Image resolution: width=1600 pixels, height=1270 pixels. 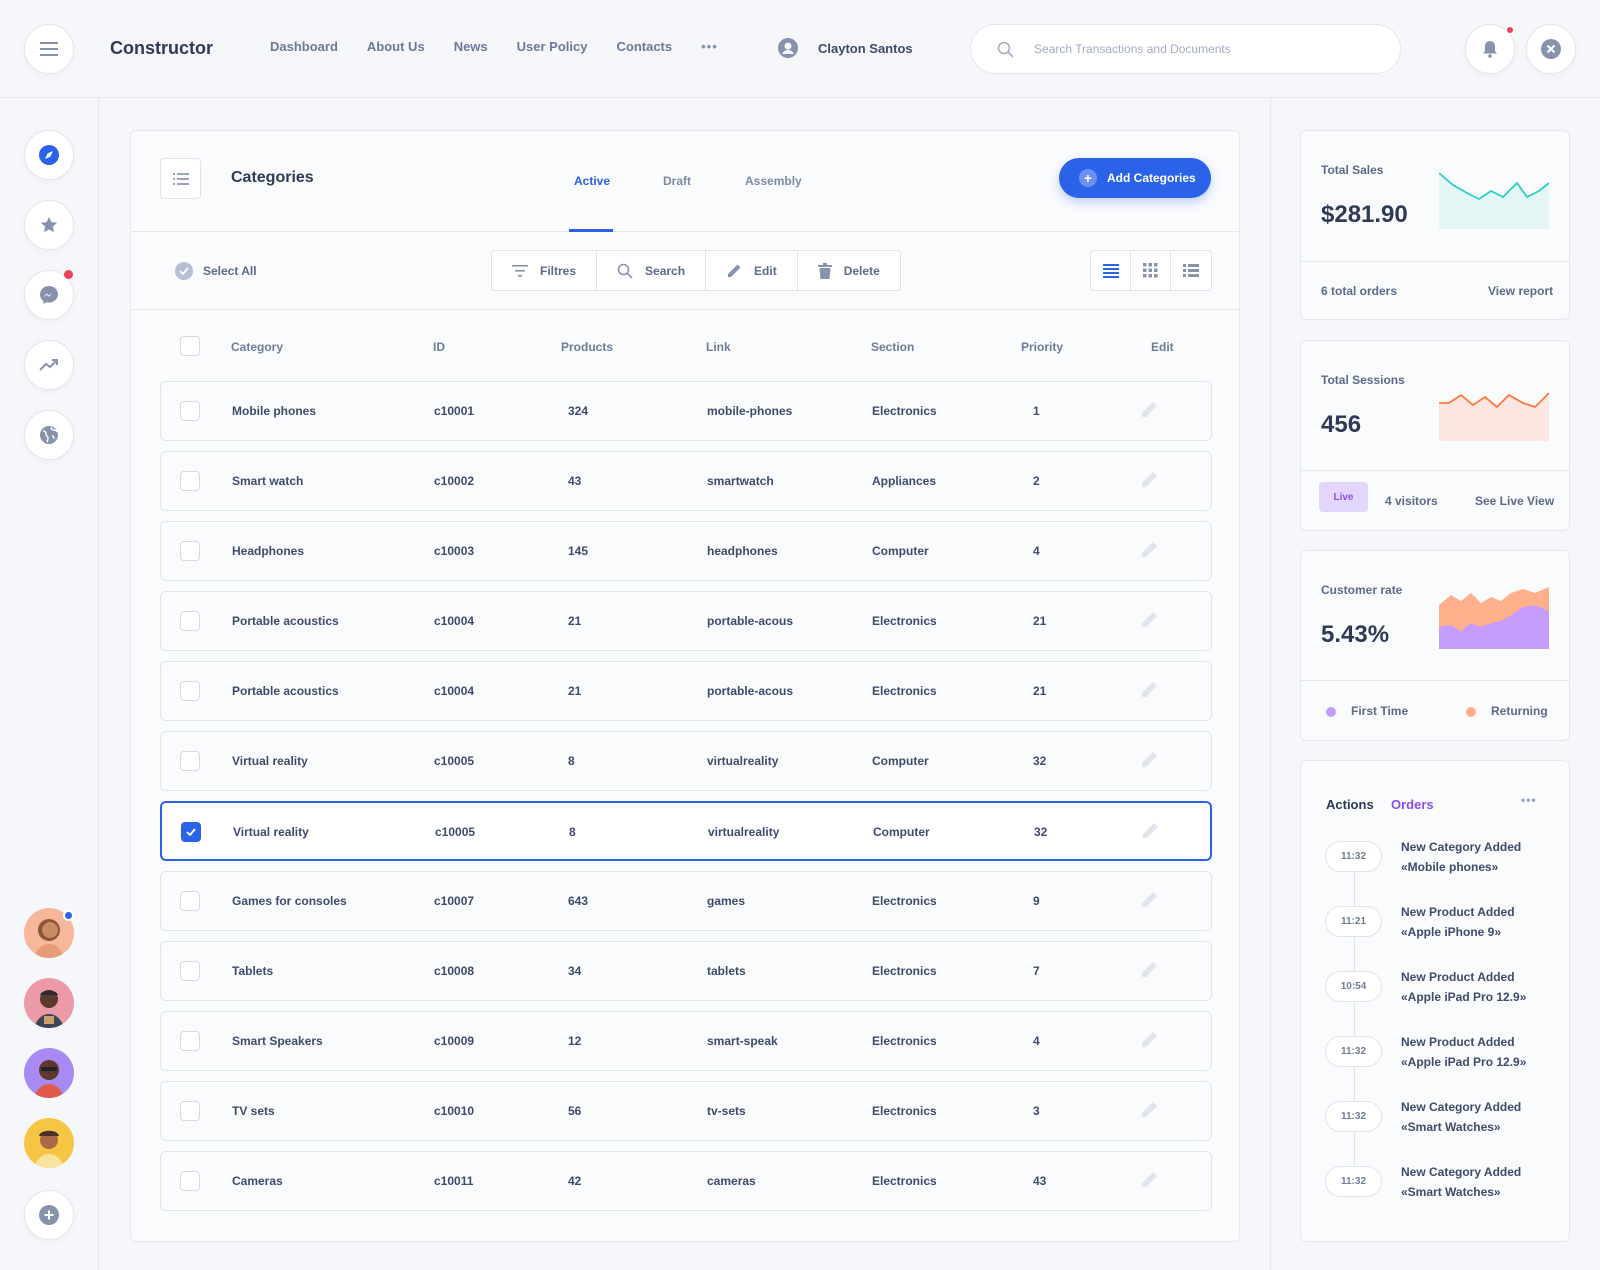 What do you see at coordinates (1458, 922) in the screenshot?
I see `timeline-entry: New Product Added «Apple iPhone 9»` at bounding box center [1458, 922].